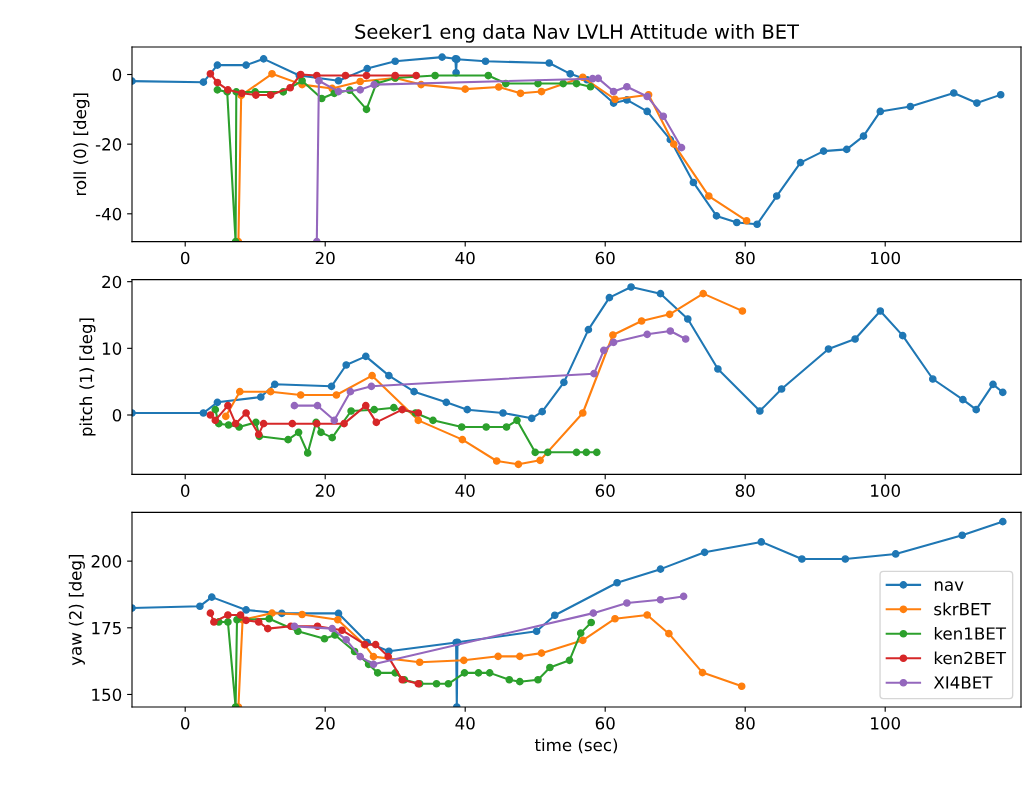 The height and width of the screenshot is (785, 1025). I want to click on legend-label: nav, so click(949, 586).